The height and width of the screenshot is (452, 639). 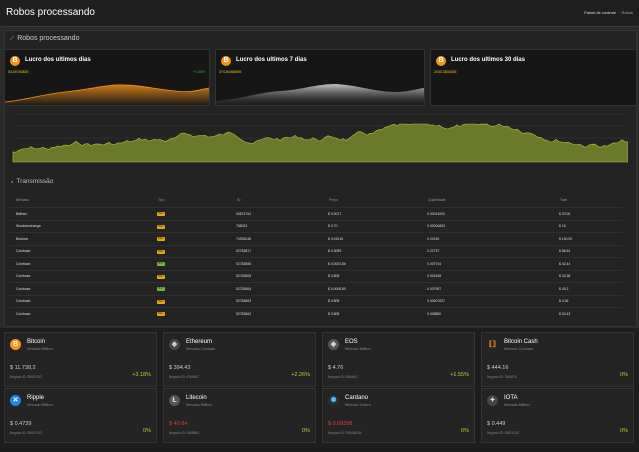 What do you see at coordinates (36, 398) in the screenshot?
I see `coin-name: Ripple` at bounding box center [36, 398].